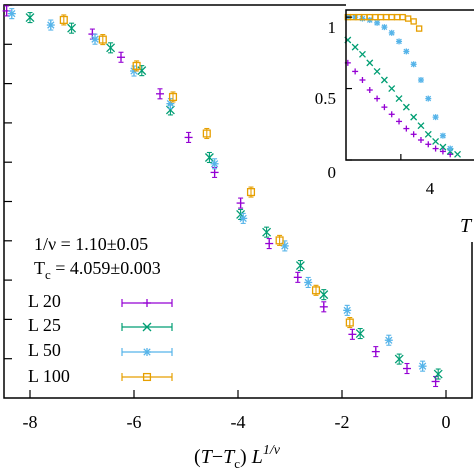 This screenshot has height=474, width=474. I want to click on legend-label-l20: L 20, so click(44, 301).